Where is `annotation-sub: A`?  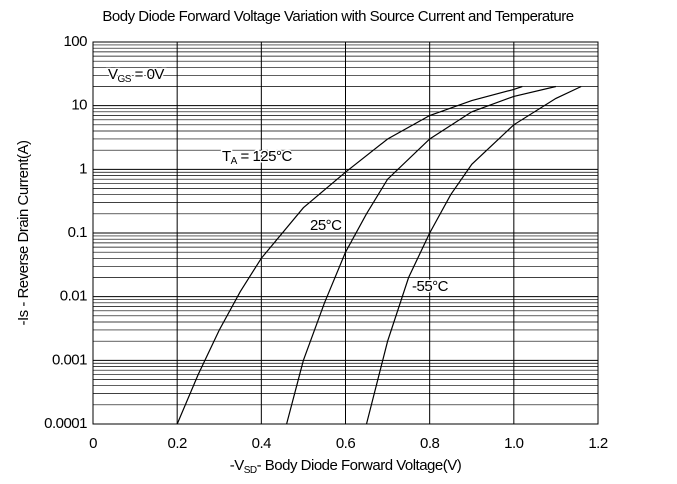
annotation-sub: A is located at coordinates (234, 161).